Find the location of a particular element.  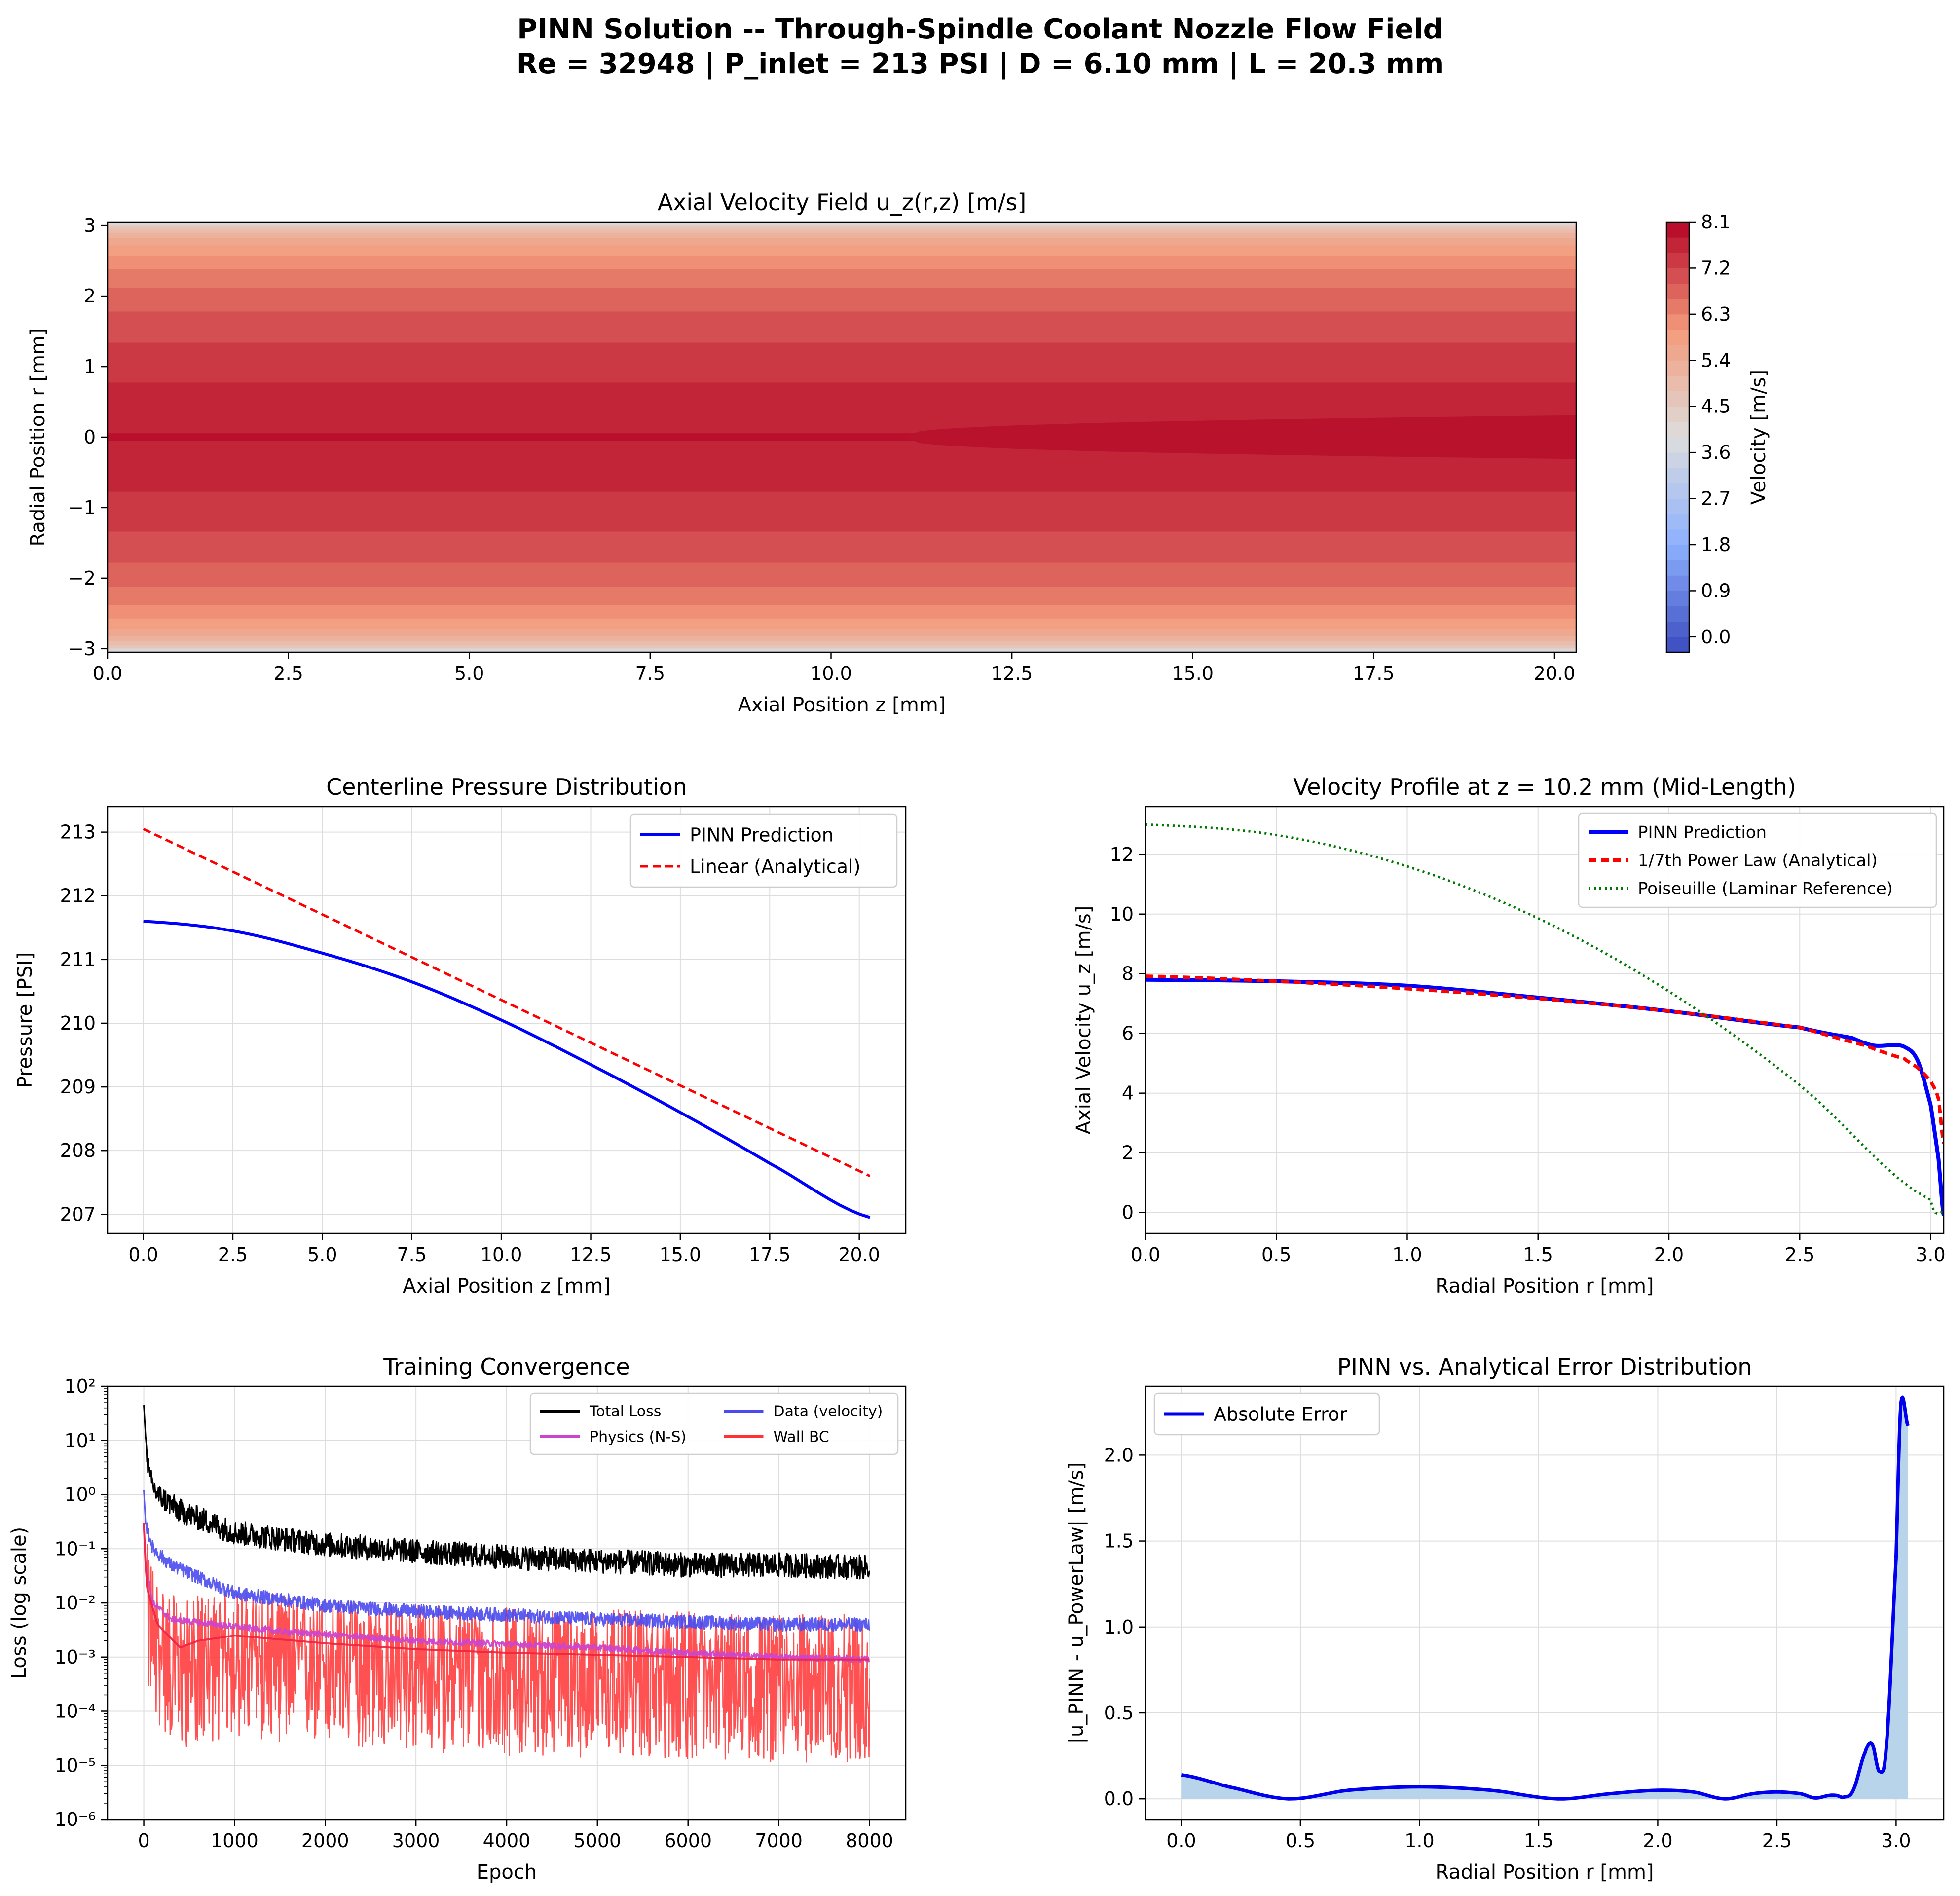

error-frame is located at coordinates (1545, 1603).